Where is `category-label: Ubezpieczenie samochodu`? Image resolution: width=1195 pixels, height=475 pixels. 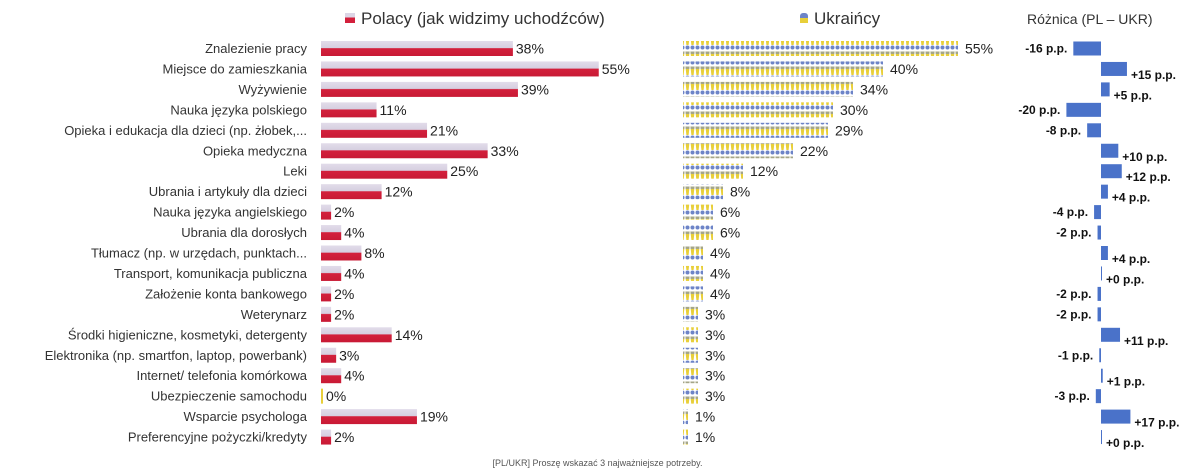
category-label: Ubezpieczenie samochodu is located at coordinates (229, 396).